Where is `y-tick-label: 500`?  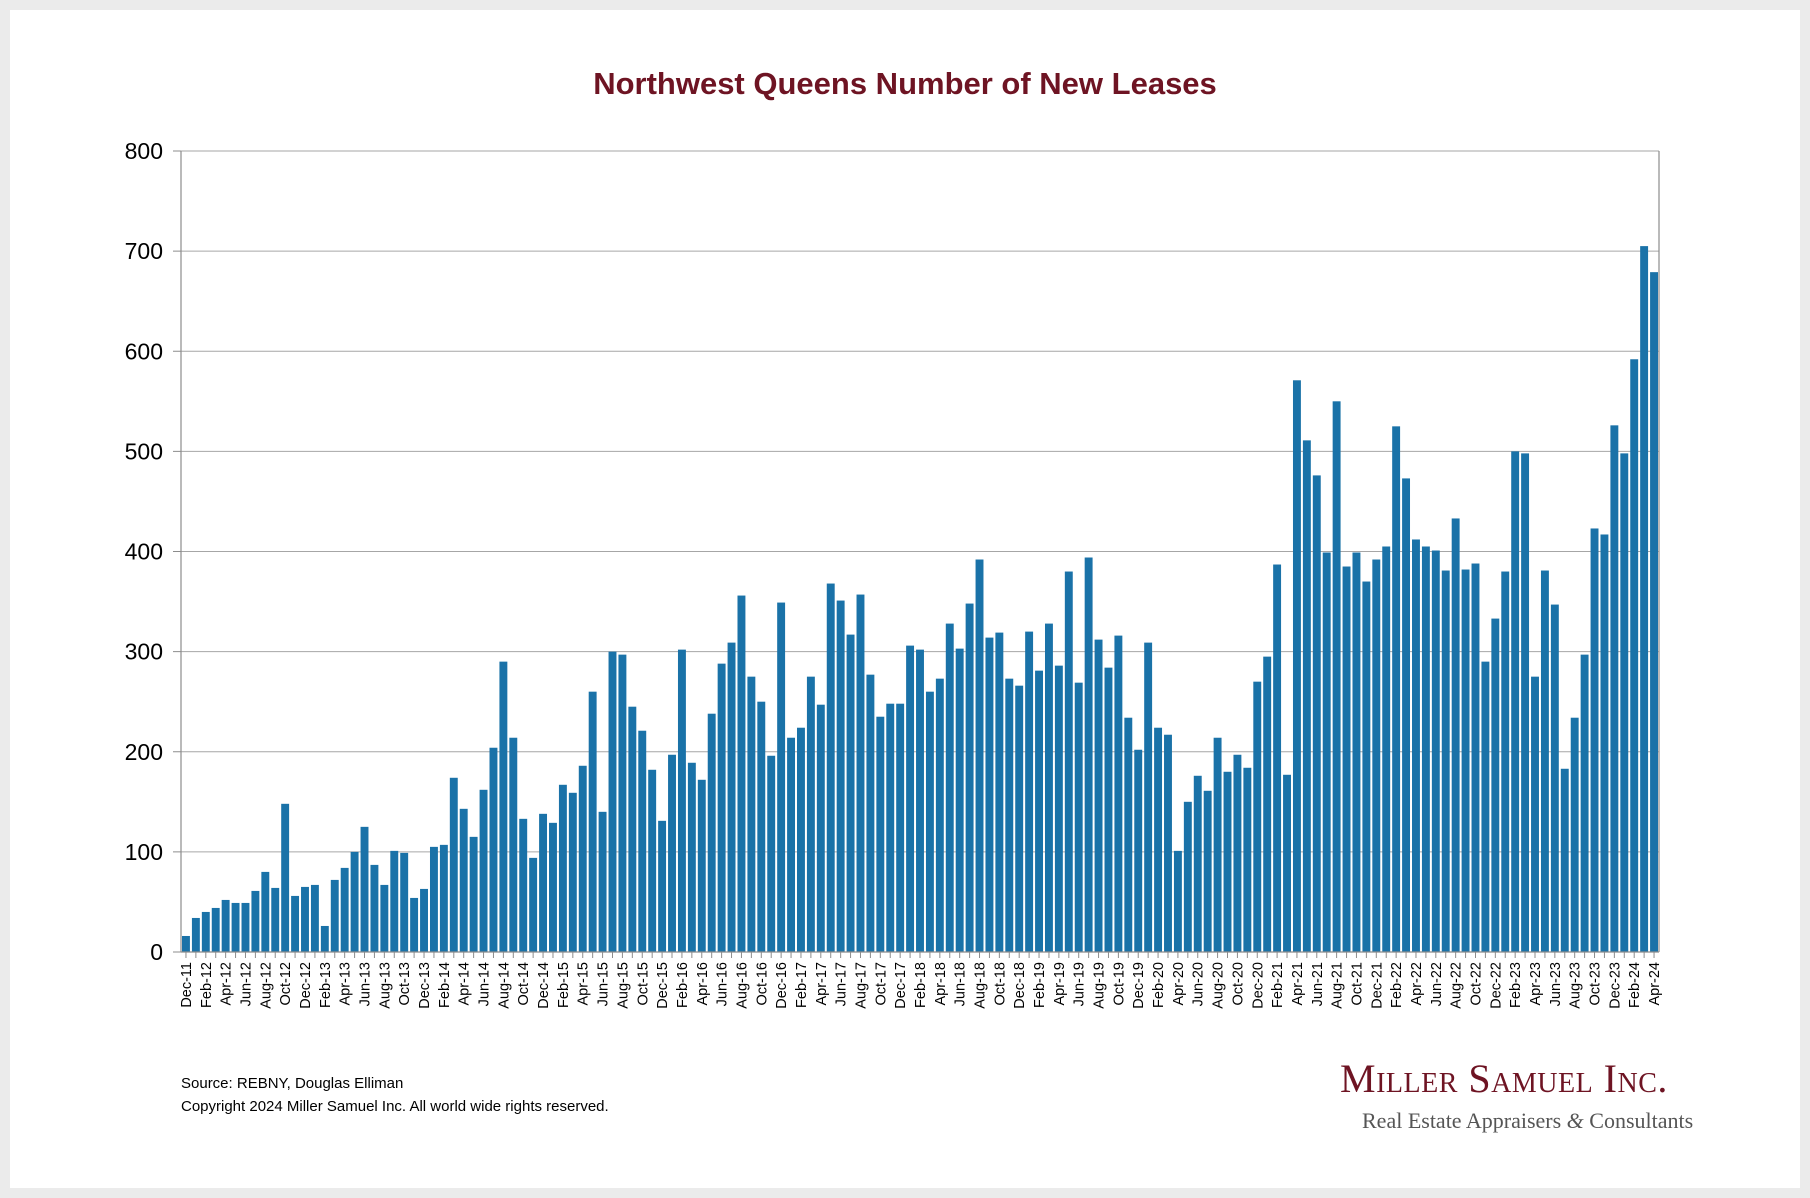 y-tick-label: 500 is located at coordinates (144, 451).